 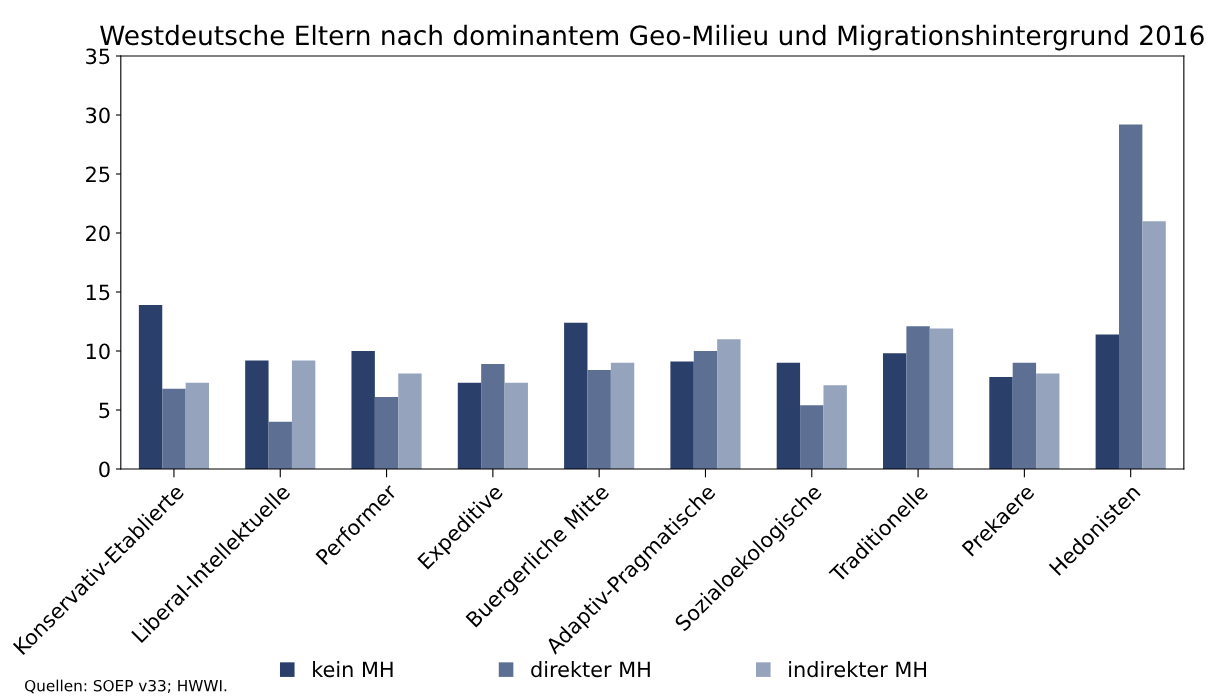 I want to click on y-tick-label: 20, so click(x=98, y=233).